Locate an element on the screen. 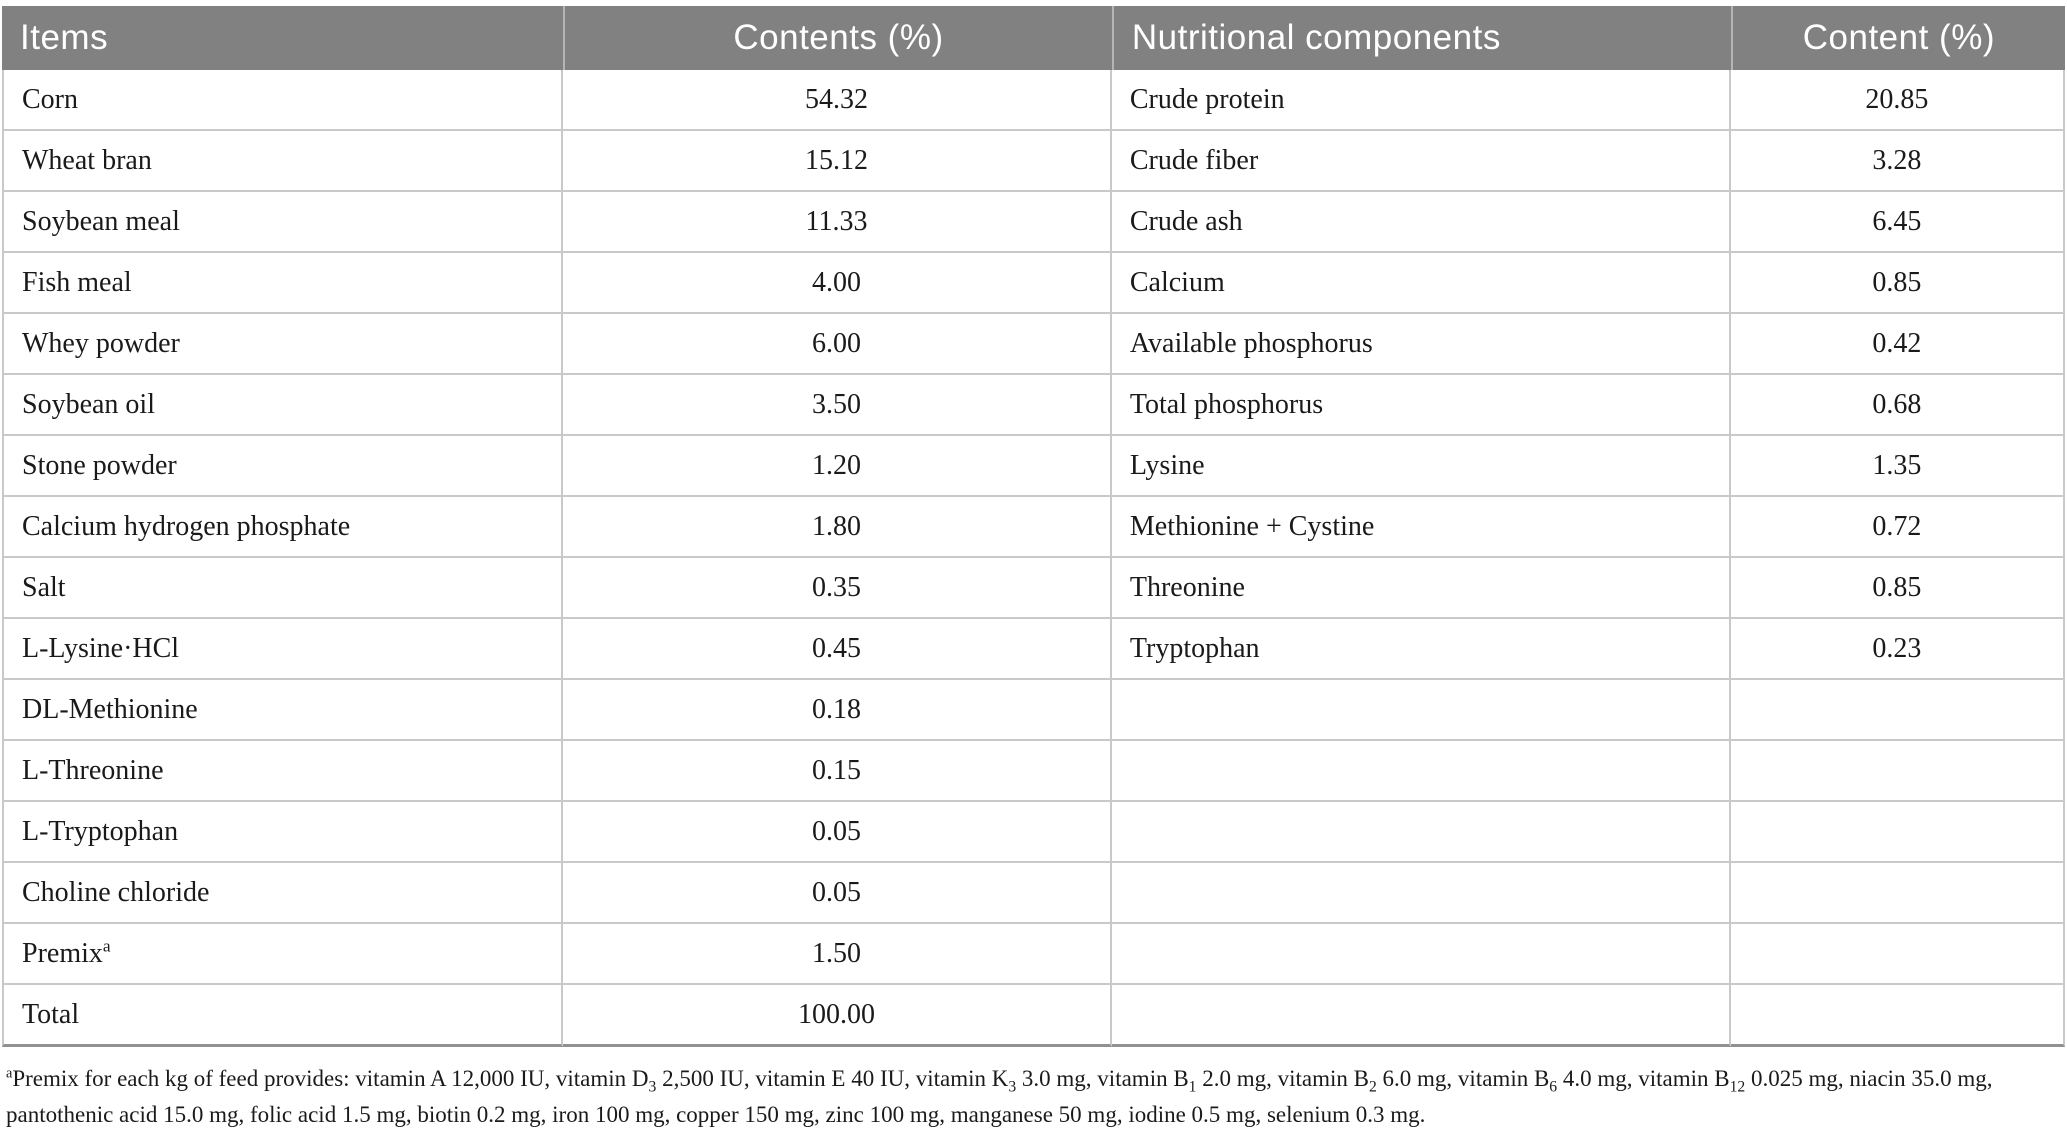 This screenshot has height=1144, width=2067. nutrient-content-cell: 0.23 is located at coordinates (1897, 649).